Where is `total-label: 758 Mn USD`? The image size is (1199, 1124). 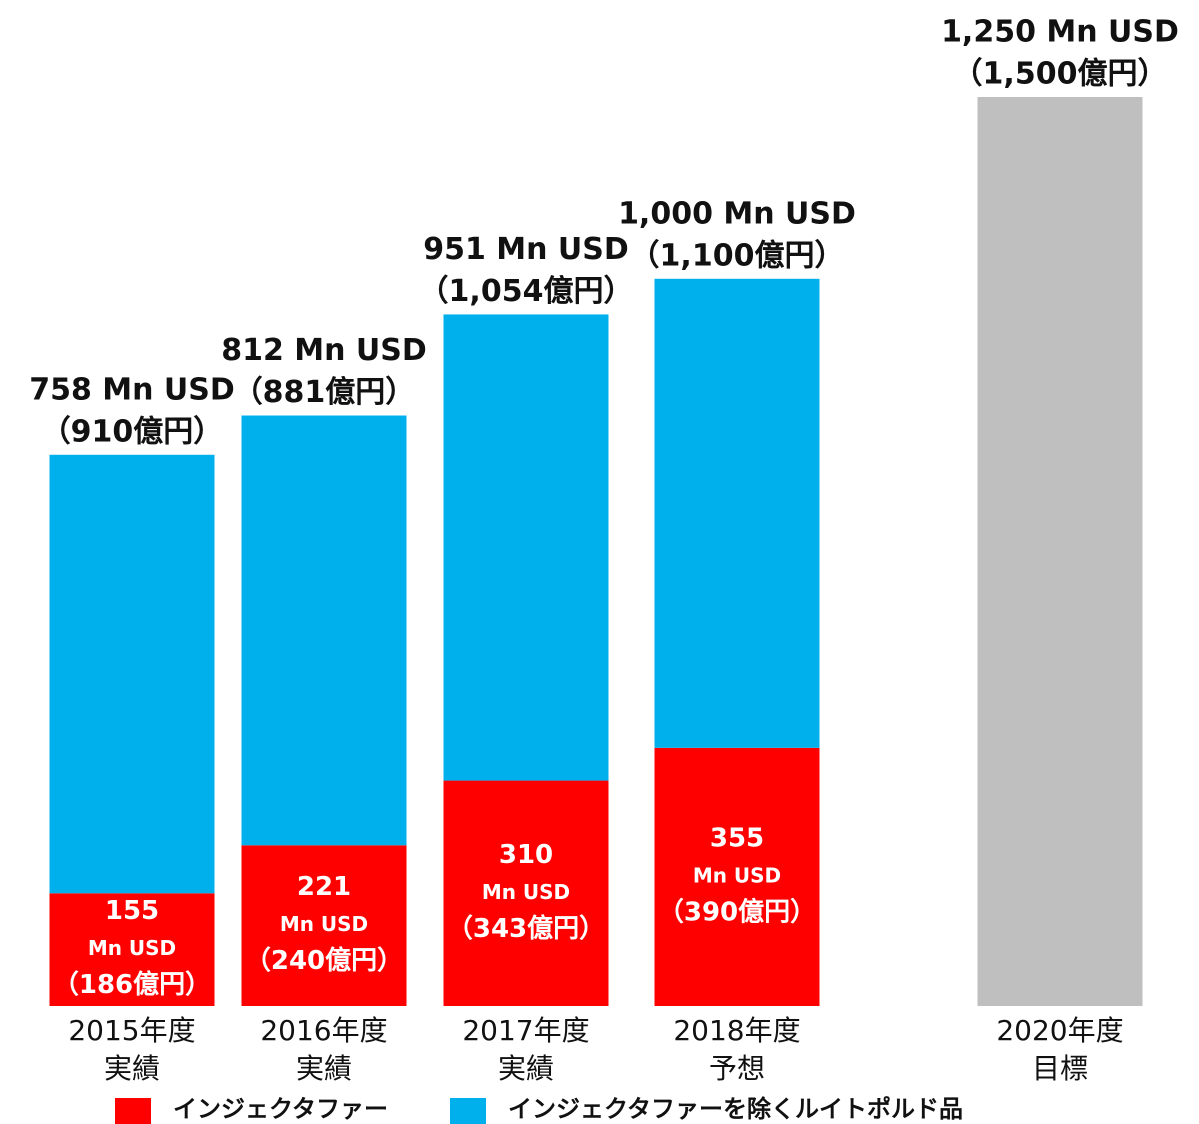
total-label: 758 Mn USD is located at coordinates (132, 389).